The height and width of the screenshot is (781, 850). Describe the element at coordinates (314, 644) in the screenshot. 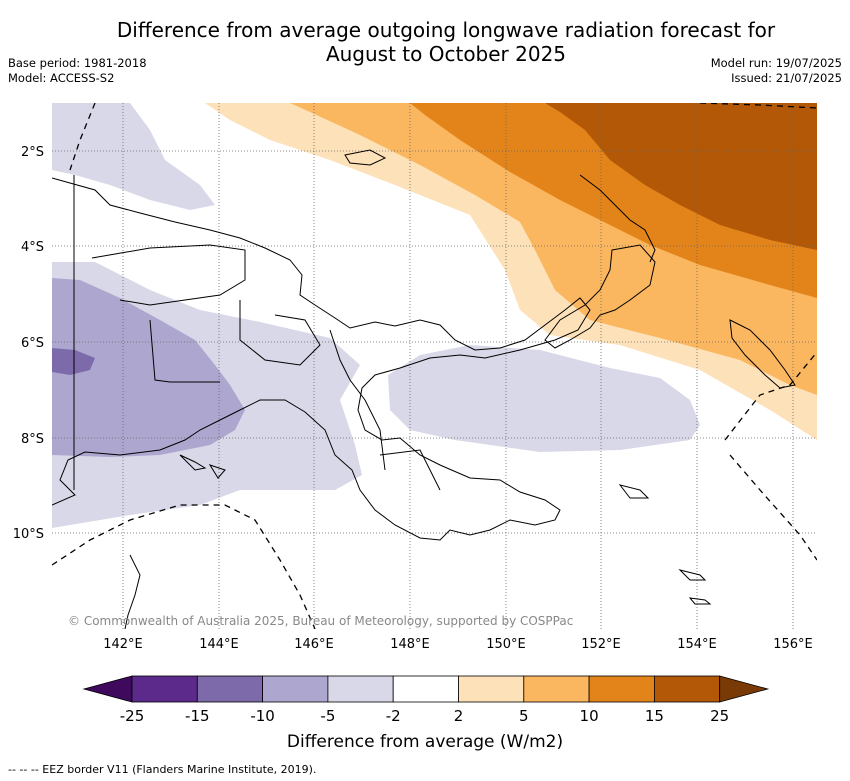

I see `lon-label-146e: 146°E` at that location.